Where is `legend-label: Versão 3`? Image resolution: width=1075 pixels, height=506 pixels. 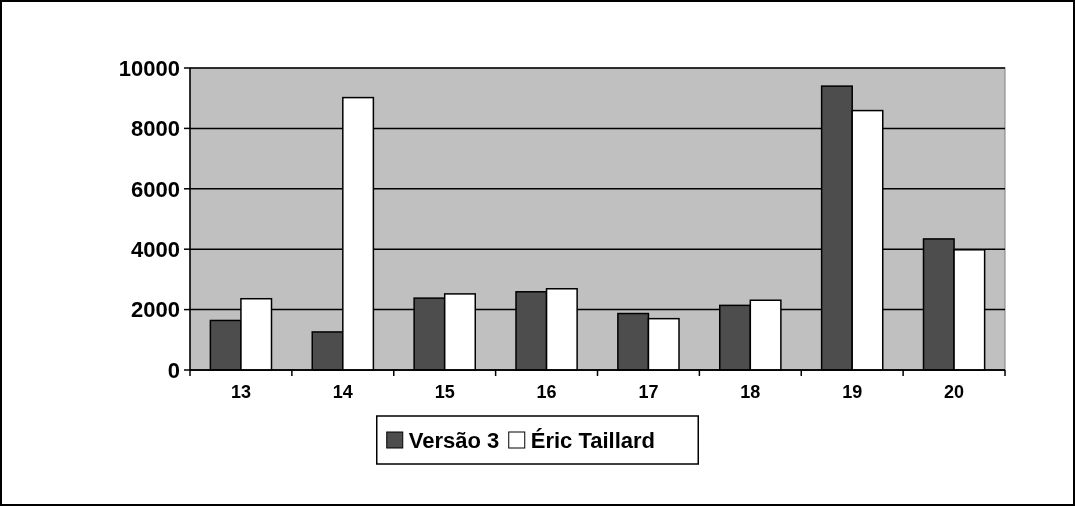
legend-label: Versão 3 is located at coordinates (454, 440).